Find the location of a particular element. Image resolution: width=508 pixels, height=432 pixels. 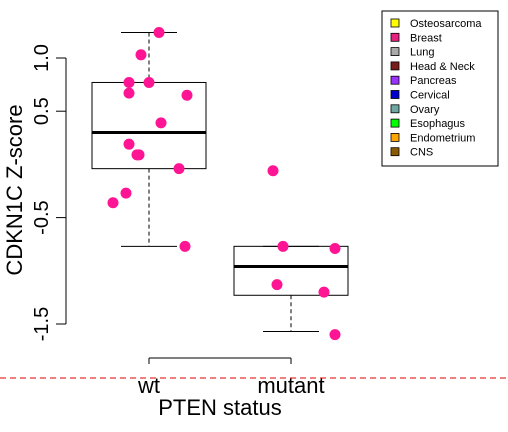

legend-label: Head & Neck is located at coordinates (442, 67).